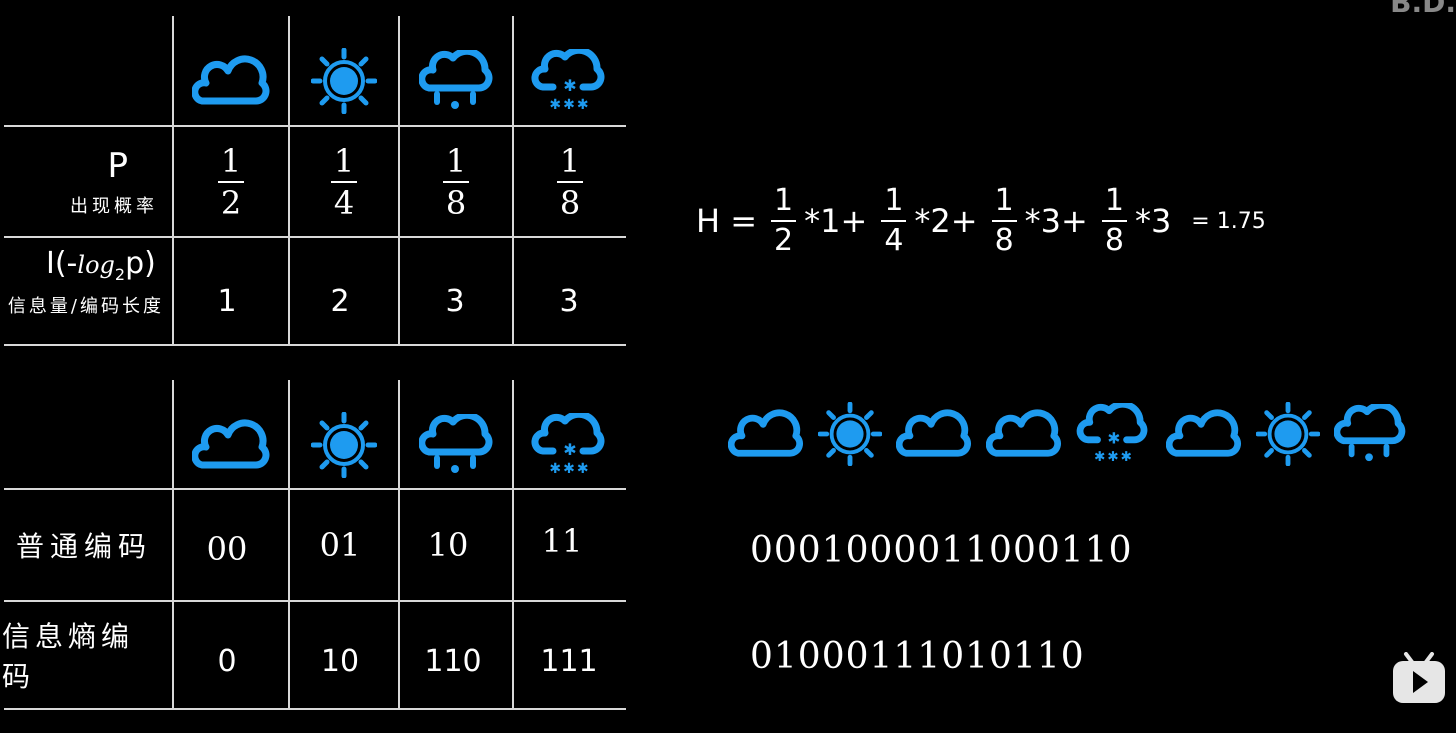 The image size is (1456, 733). Describe the element at coordinates (453, 661) in the screenshot. I see `entropy-code-cell: 110` at that location.